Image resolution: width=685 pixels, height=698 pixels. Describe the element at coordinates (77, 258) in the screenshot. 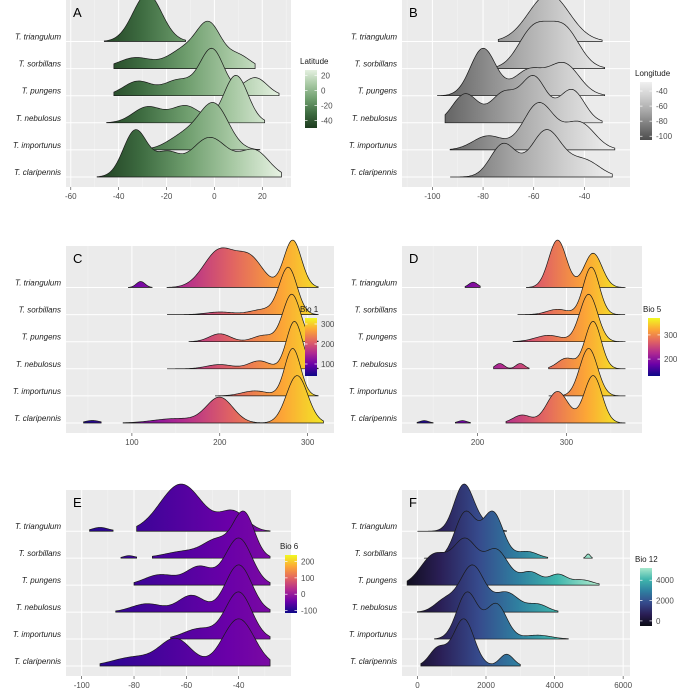

I see `panel-label: C` at that location.